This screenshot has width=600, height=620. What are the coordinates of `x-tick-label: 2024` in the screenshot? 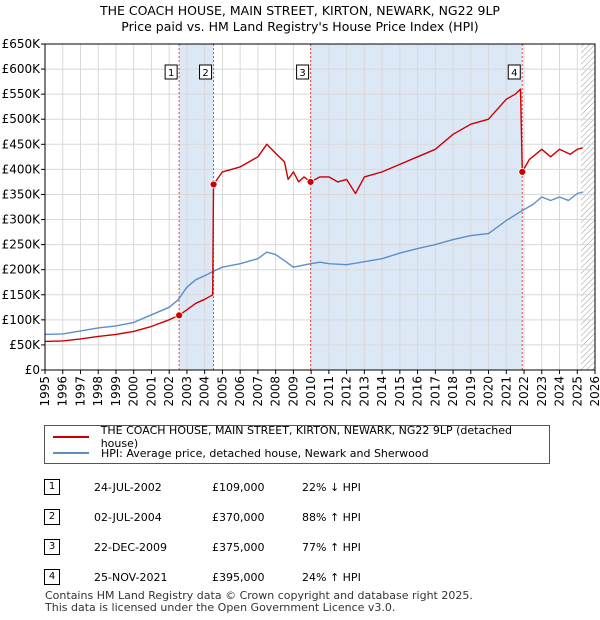 It's located at (560, 391).